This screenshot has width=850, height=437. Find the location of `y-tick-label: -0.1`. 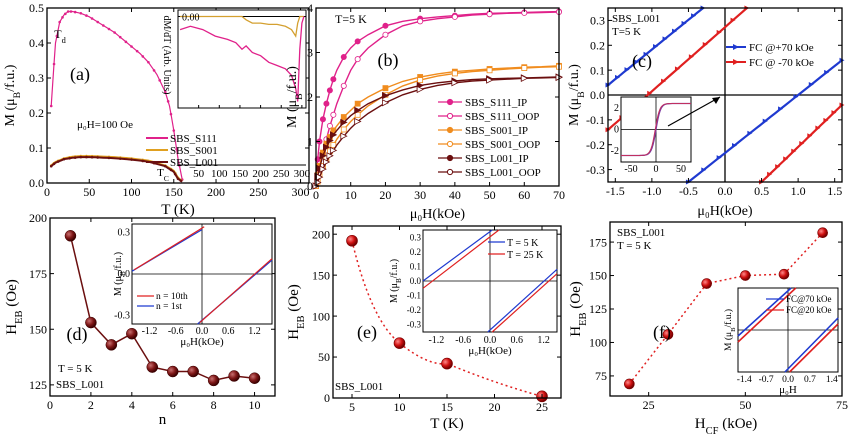

y-tick-label: -0.1 is located at coordinates (595, 120).